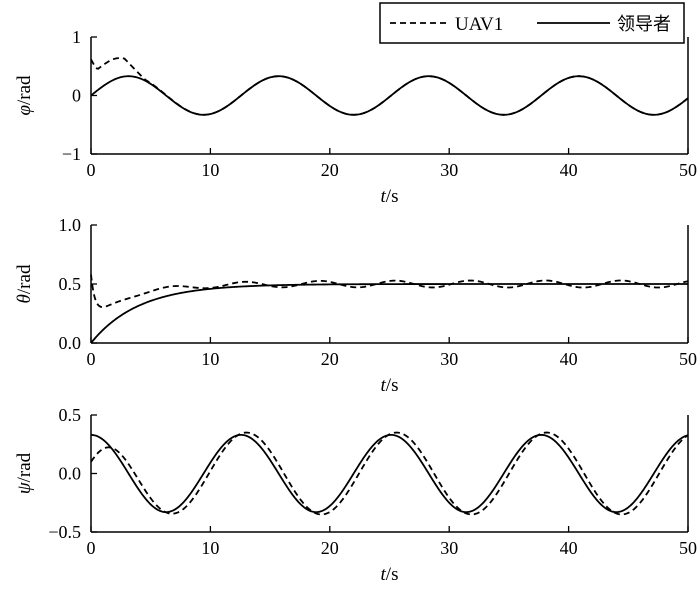  I want to click on y-tick-label: 1, so click(76, 37).